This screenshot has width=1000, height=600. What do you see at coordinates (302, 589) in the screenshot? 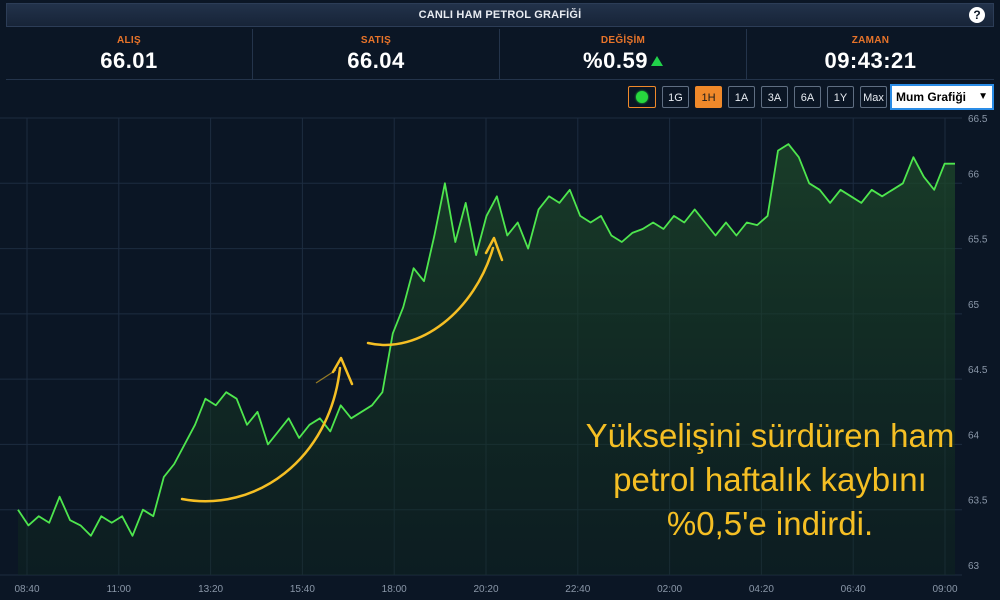
I see `x-tick-label: 15:40` at bounding box center [302, 589].